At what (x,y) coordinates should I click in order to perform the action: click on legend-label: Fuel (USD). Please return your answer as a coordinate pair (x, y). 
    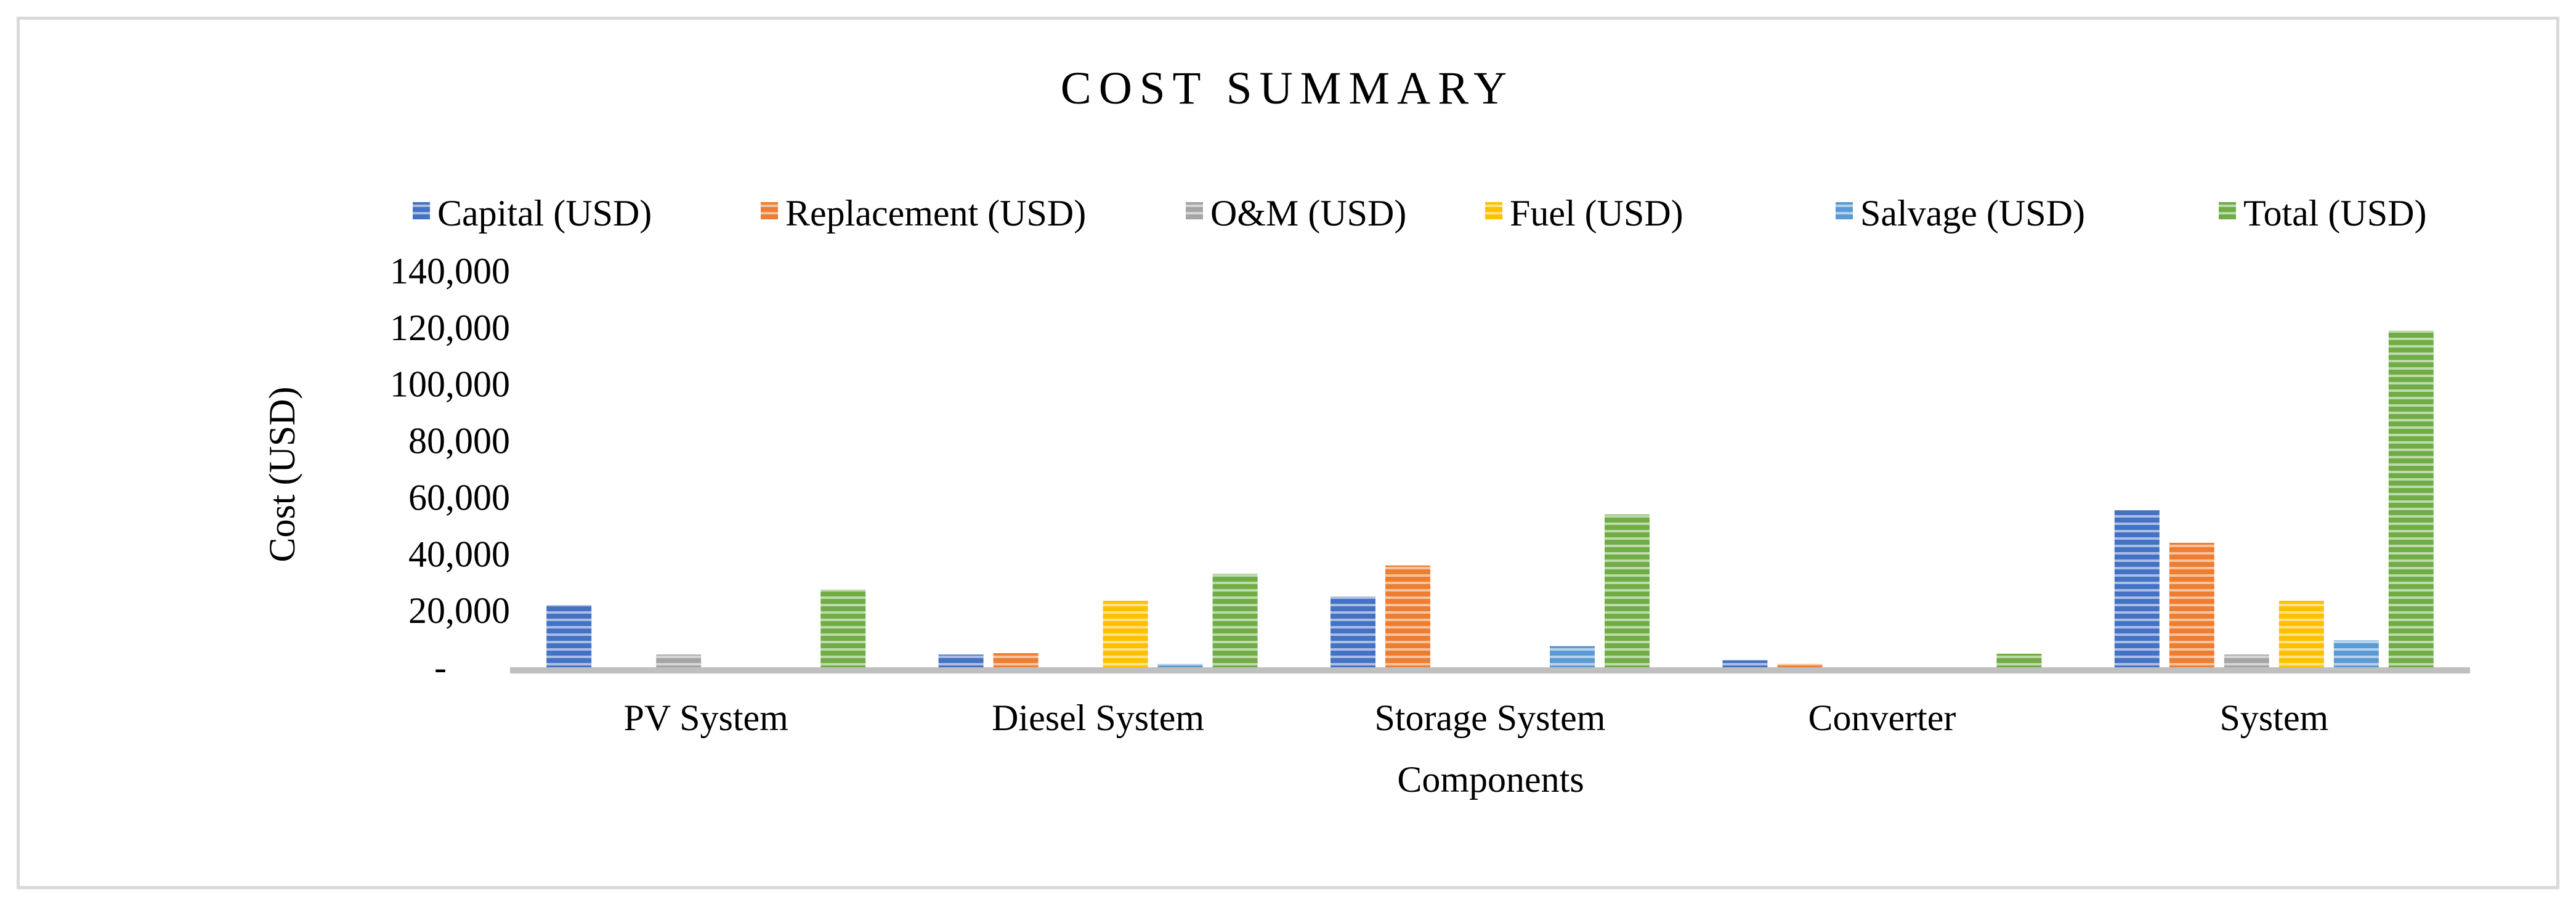
    Looking at the image, I should click on (1596, 213).